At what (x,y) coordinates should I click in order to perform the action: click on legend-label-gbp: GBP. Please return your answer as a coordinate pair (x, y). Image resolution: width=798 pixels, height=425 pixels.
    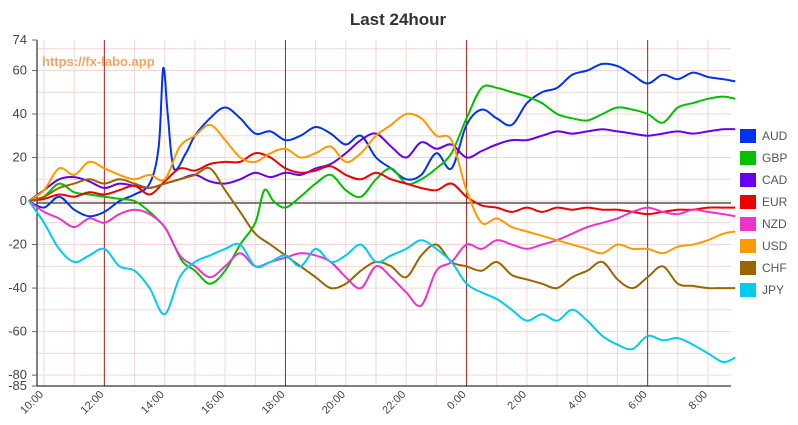
    Looking at the image, I should click on (774, 158).